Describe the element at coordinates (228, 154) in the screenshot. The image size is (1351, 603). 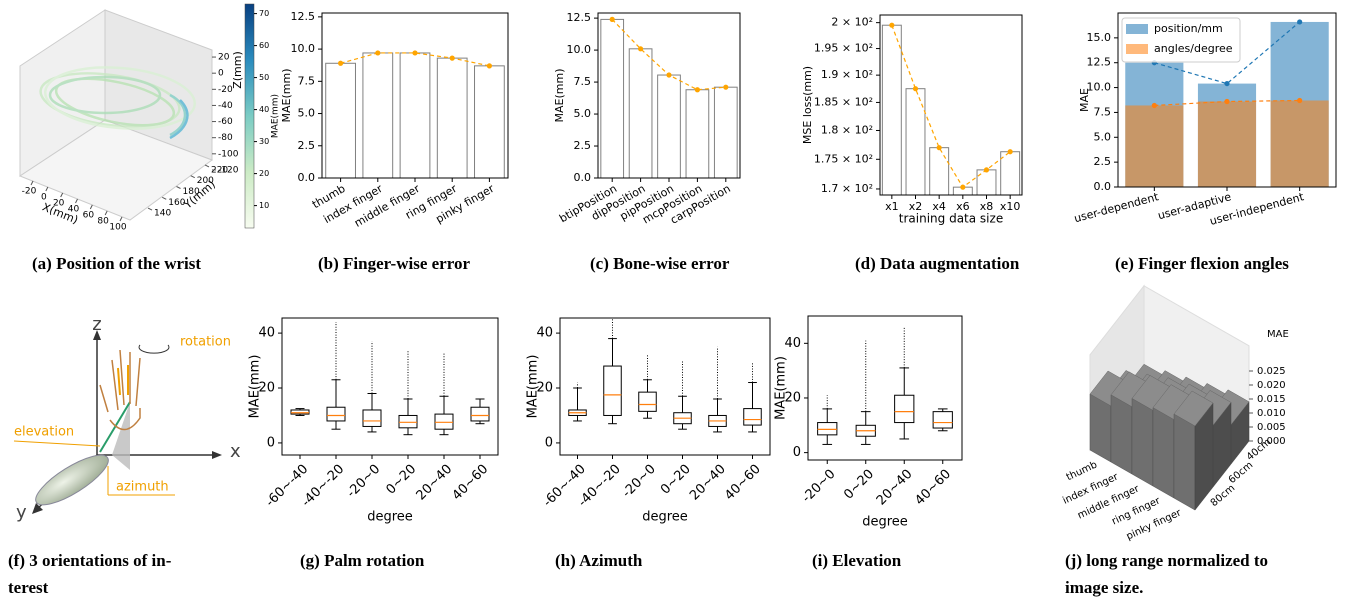
I see `z-tick-label: -100` at that location.